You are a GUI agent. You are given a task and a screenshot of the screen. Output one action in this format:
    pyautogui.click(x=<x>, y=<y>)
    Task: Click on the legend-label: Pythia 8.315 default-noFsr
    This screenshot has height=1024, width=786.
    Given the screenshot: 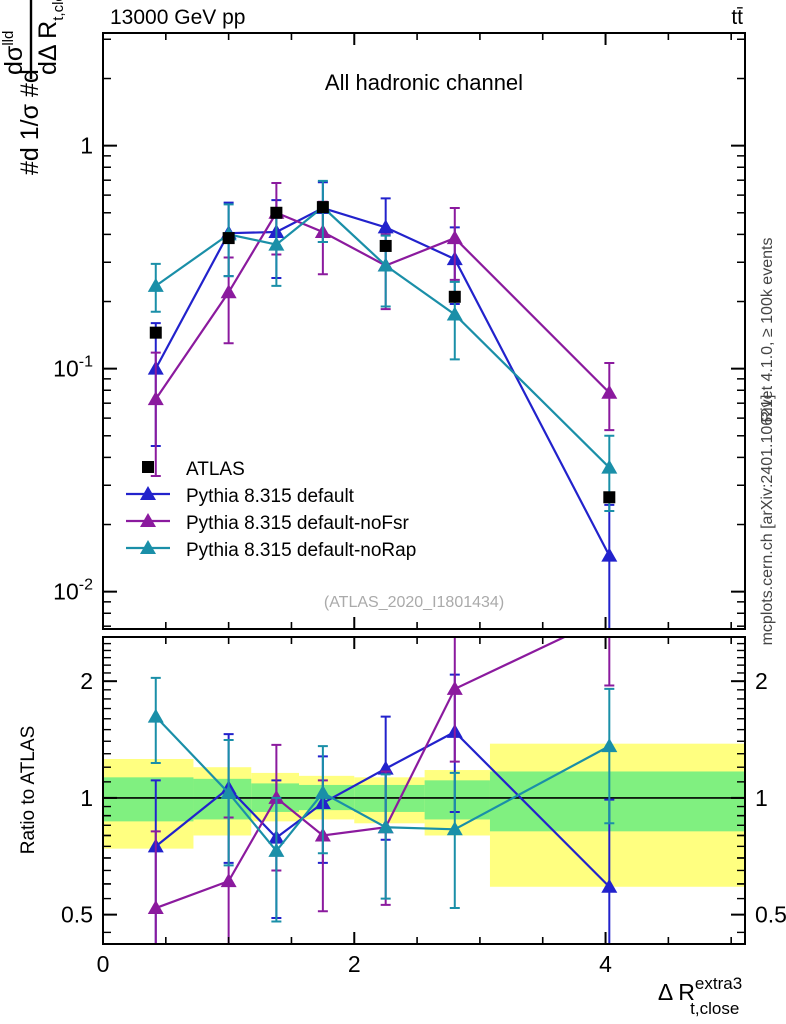 What is the action you would take?
    pyautogui.click(x=298, y=523)
    